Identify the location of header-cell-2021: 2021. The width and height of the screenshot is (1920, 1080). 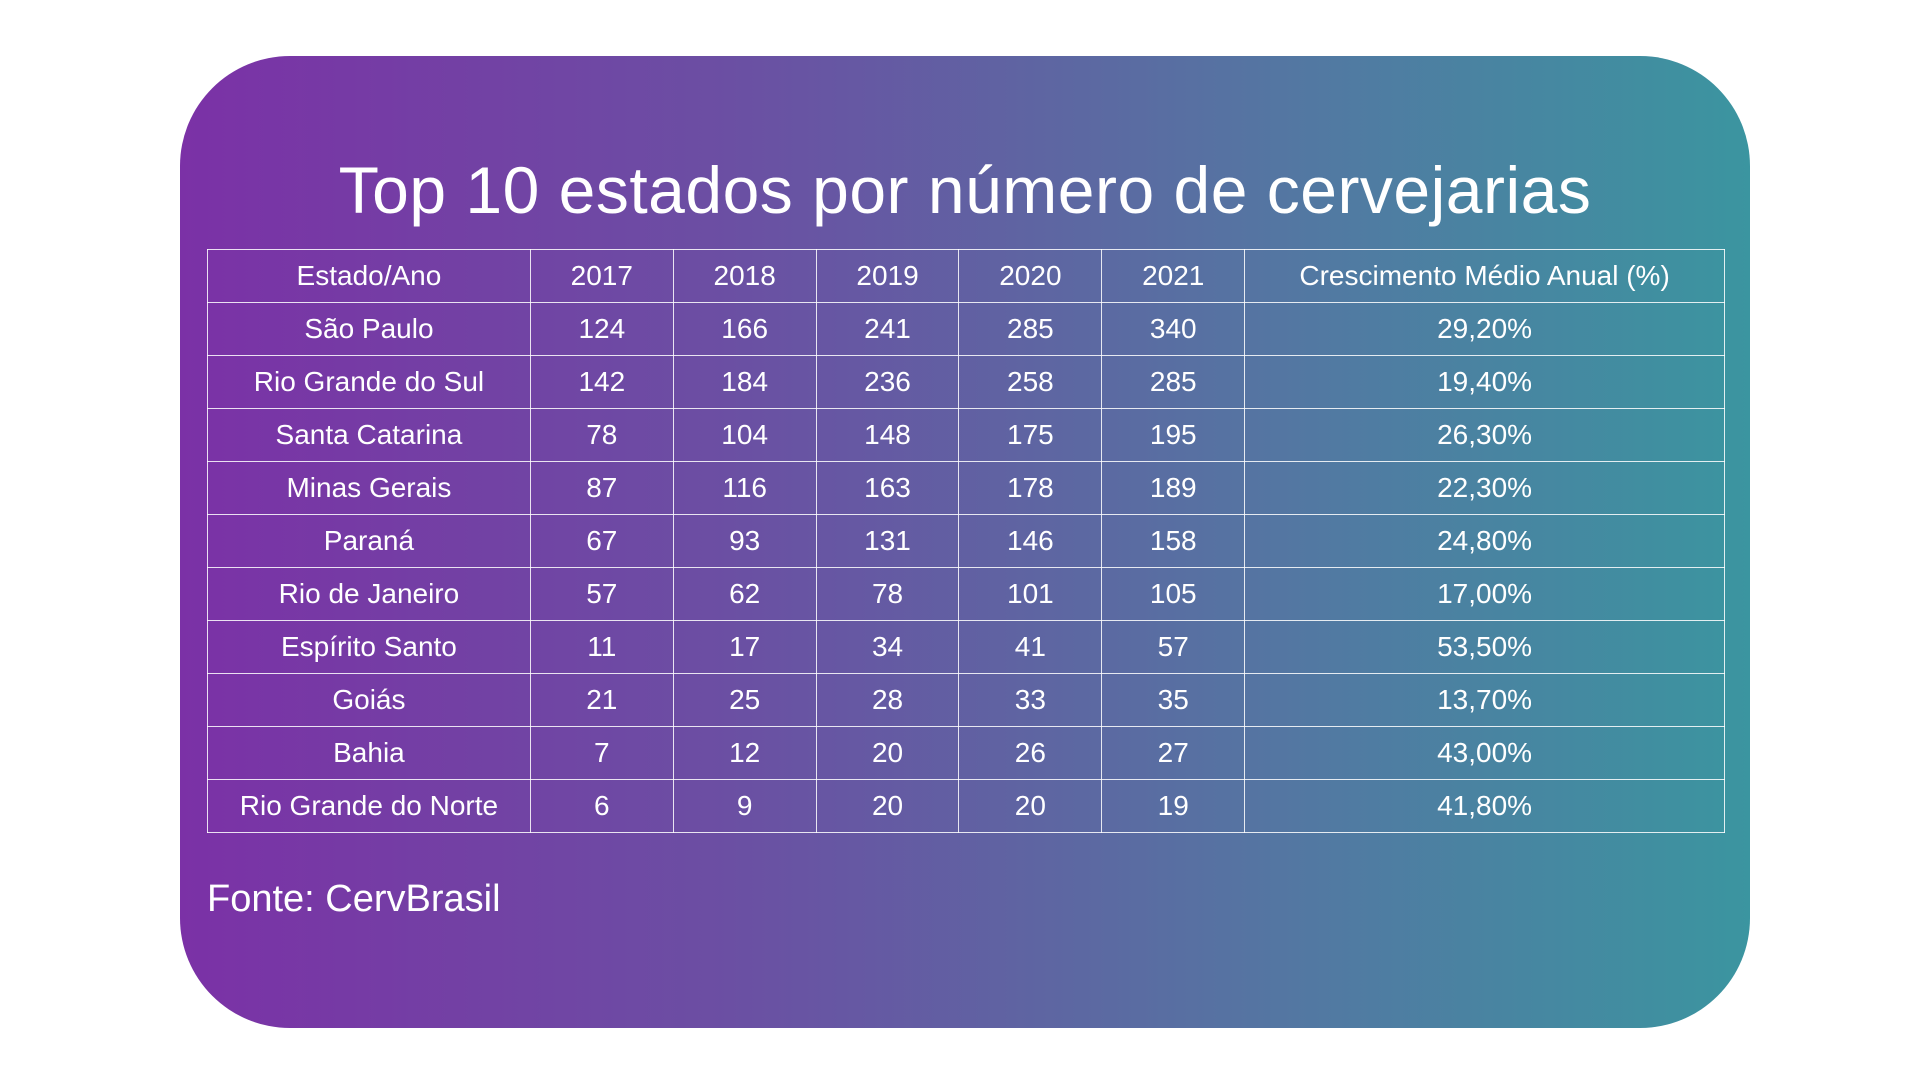
(1173, 276).